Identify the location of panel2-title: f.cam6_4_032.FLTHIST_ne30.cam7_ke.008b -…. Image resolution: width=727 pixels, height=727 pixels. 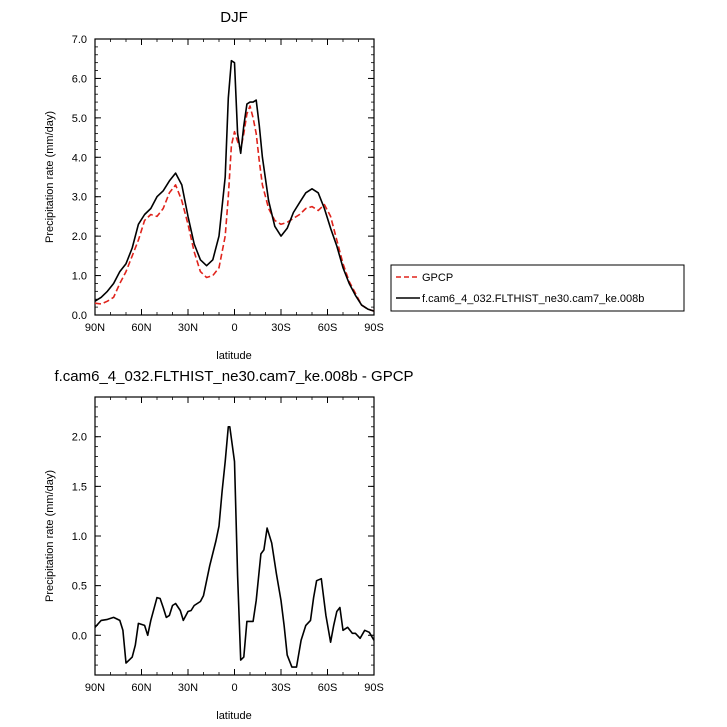
(233, 376).